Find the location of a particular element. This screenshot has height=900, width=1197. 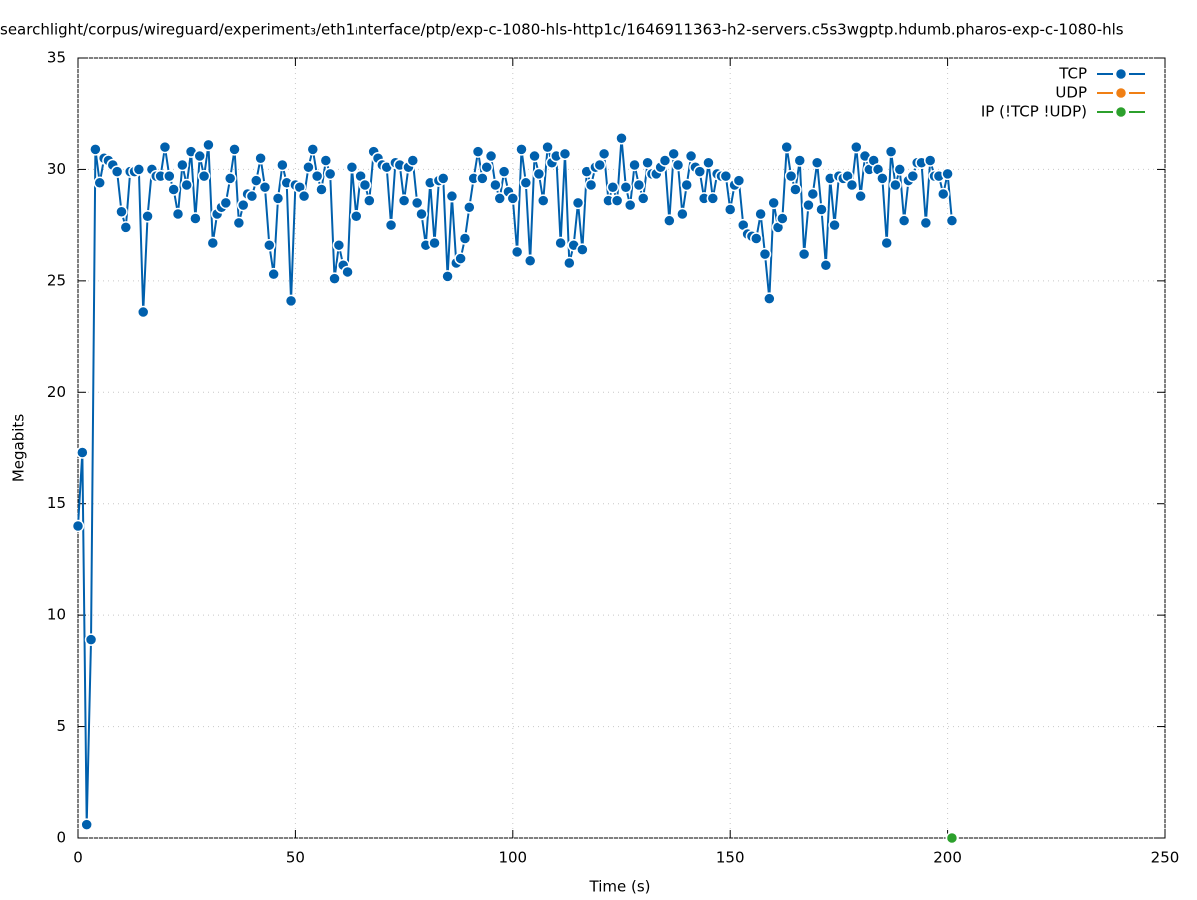

y-tick-label: 30 is located at coordinates (56, 169).